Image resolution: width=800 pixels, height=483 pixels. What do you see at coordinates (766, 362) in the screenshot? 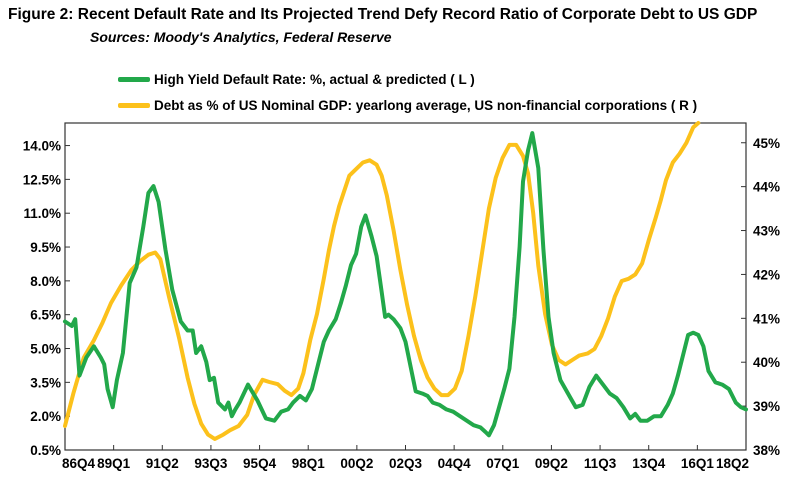
I see `right-tick-label: 40%` at bounding box center [766, 362].